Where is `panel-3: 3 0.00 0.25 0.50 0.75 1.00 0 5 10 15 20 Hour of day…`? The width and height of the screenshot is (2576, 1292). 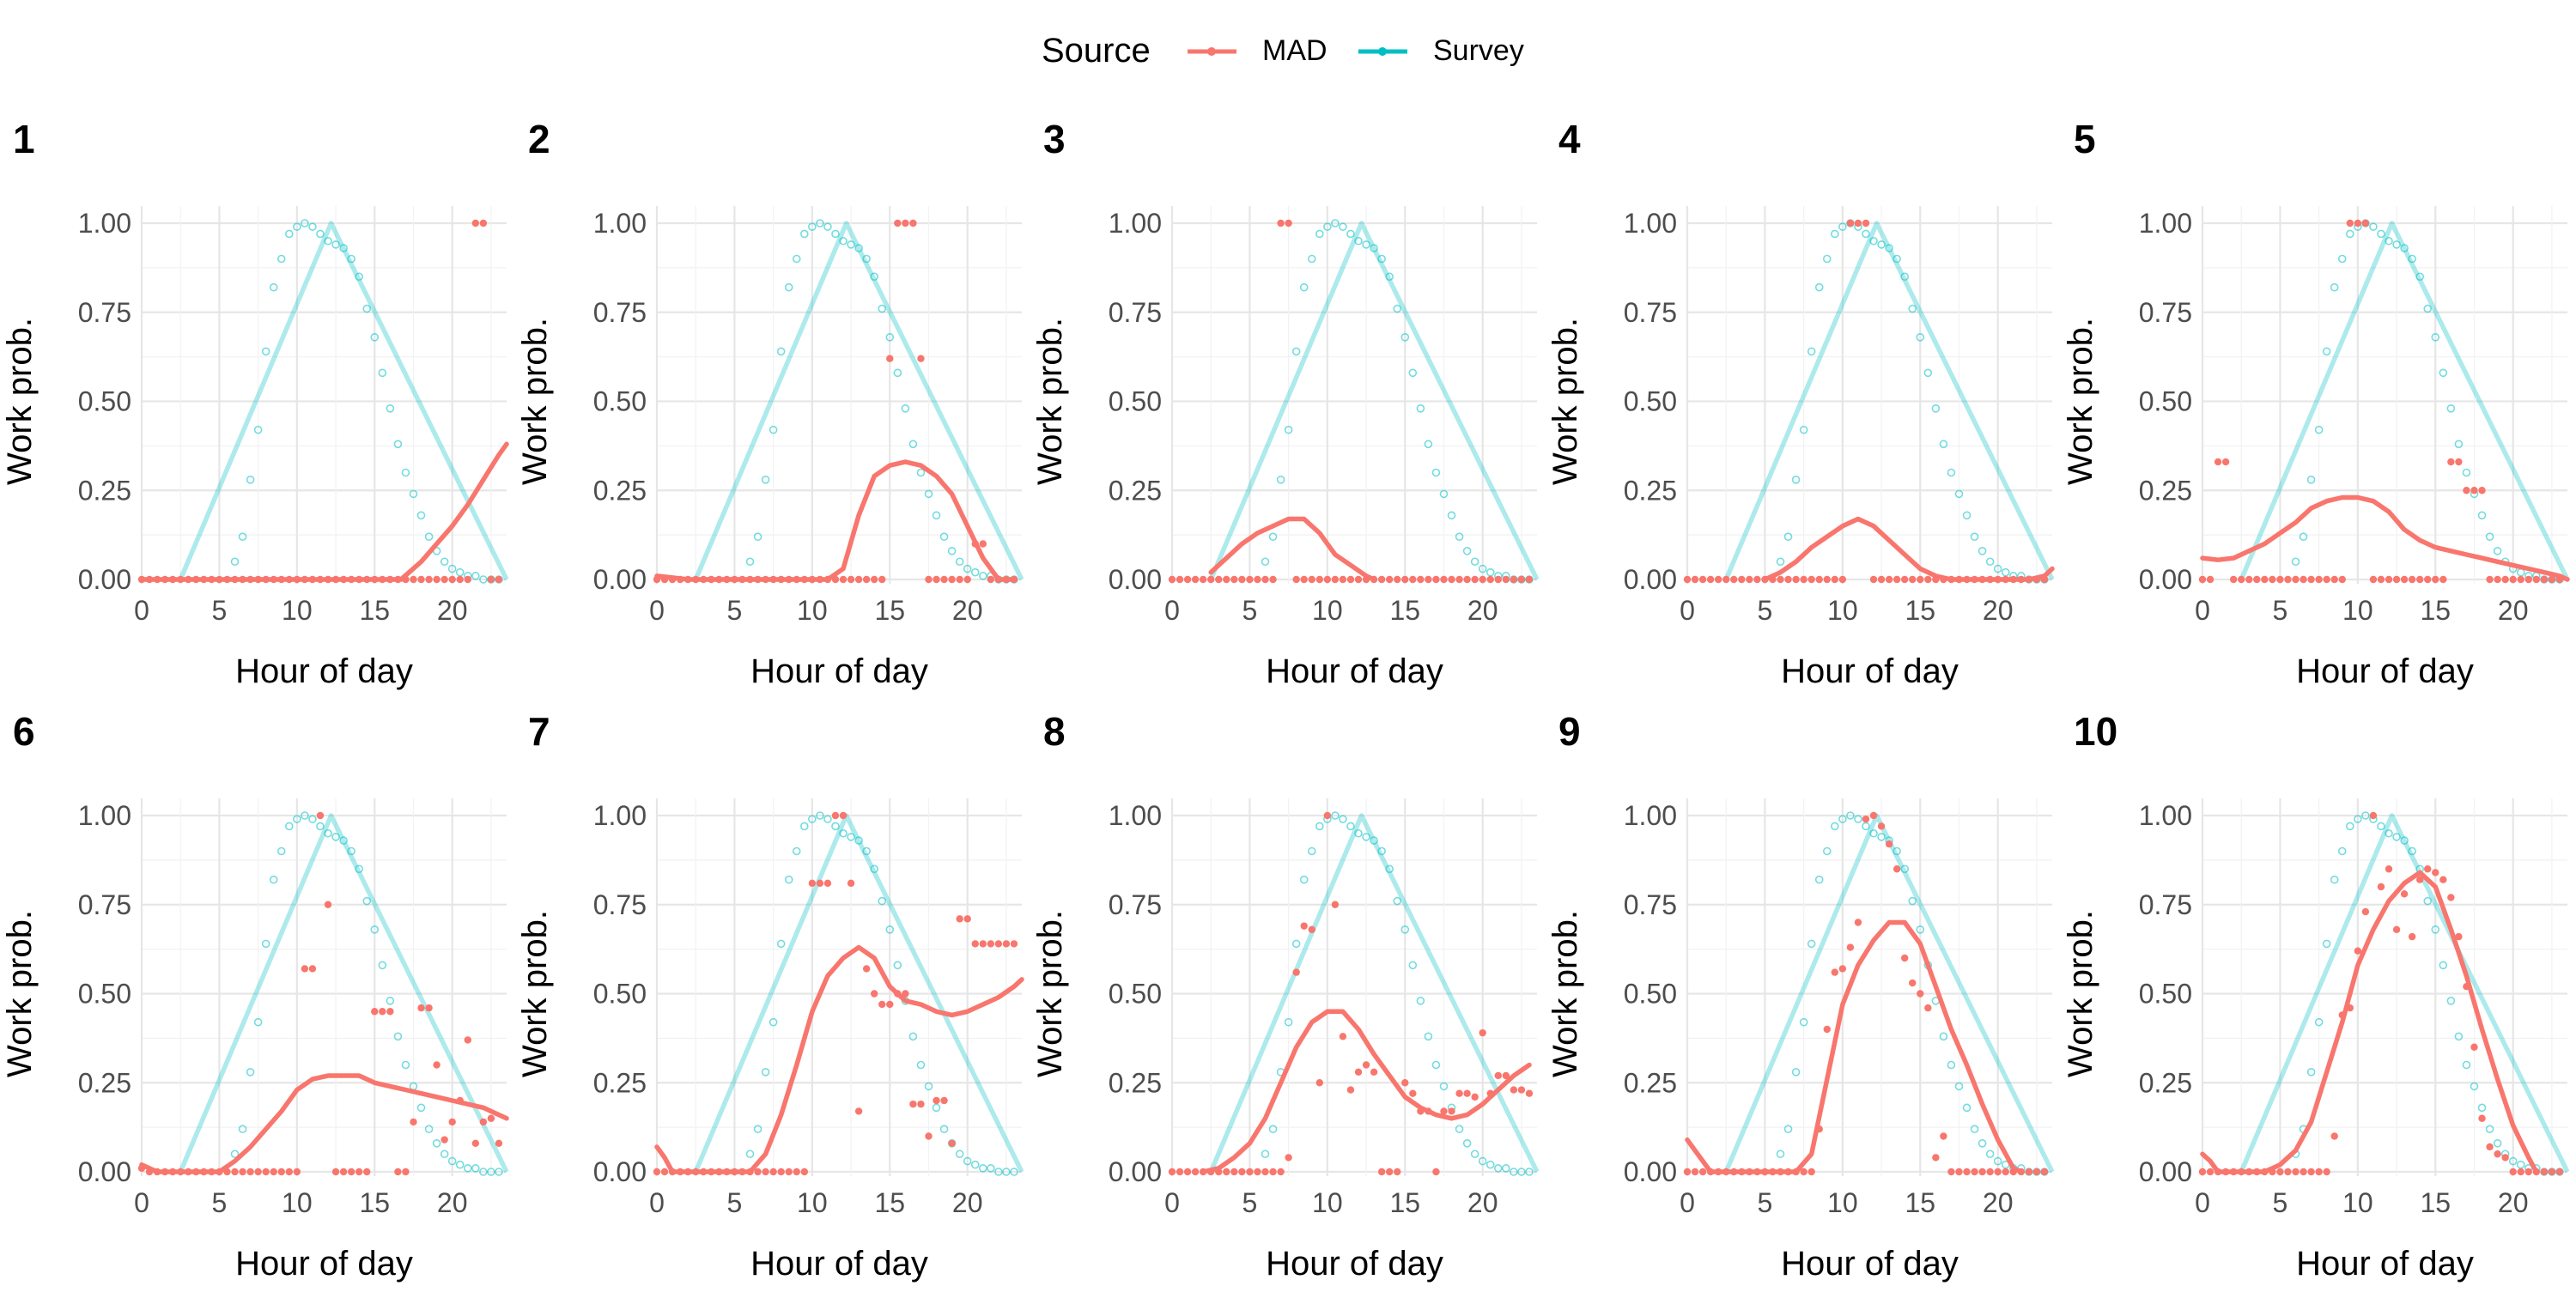
panel-3: 3 0.00 0.25 0.50 0.75 1.00 0 5 10 15 20 Hour of day… is located at coordinates (1286, 403).